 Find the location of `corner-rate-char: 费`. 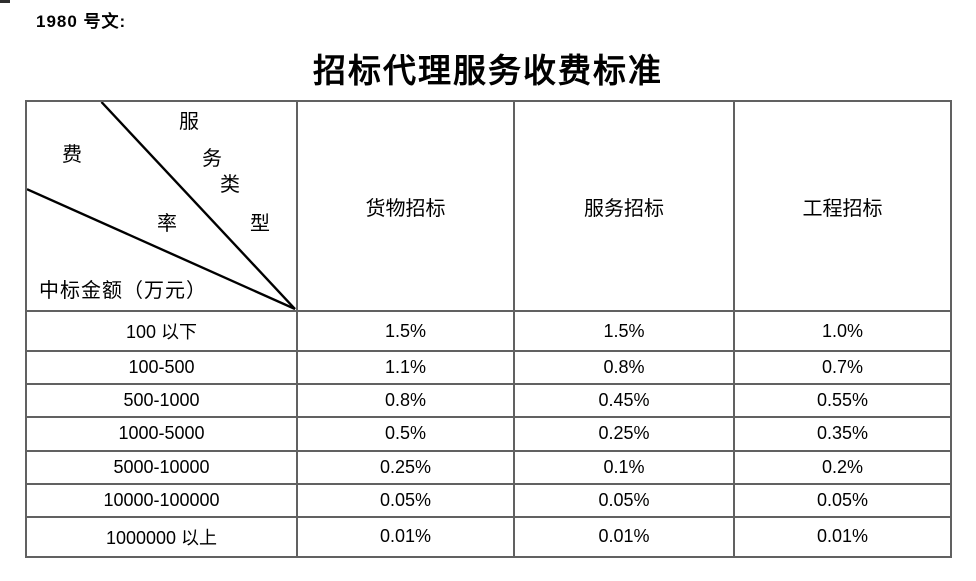

corner-rate-char: 费 is located at coordinates (72, 155).